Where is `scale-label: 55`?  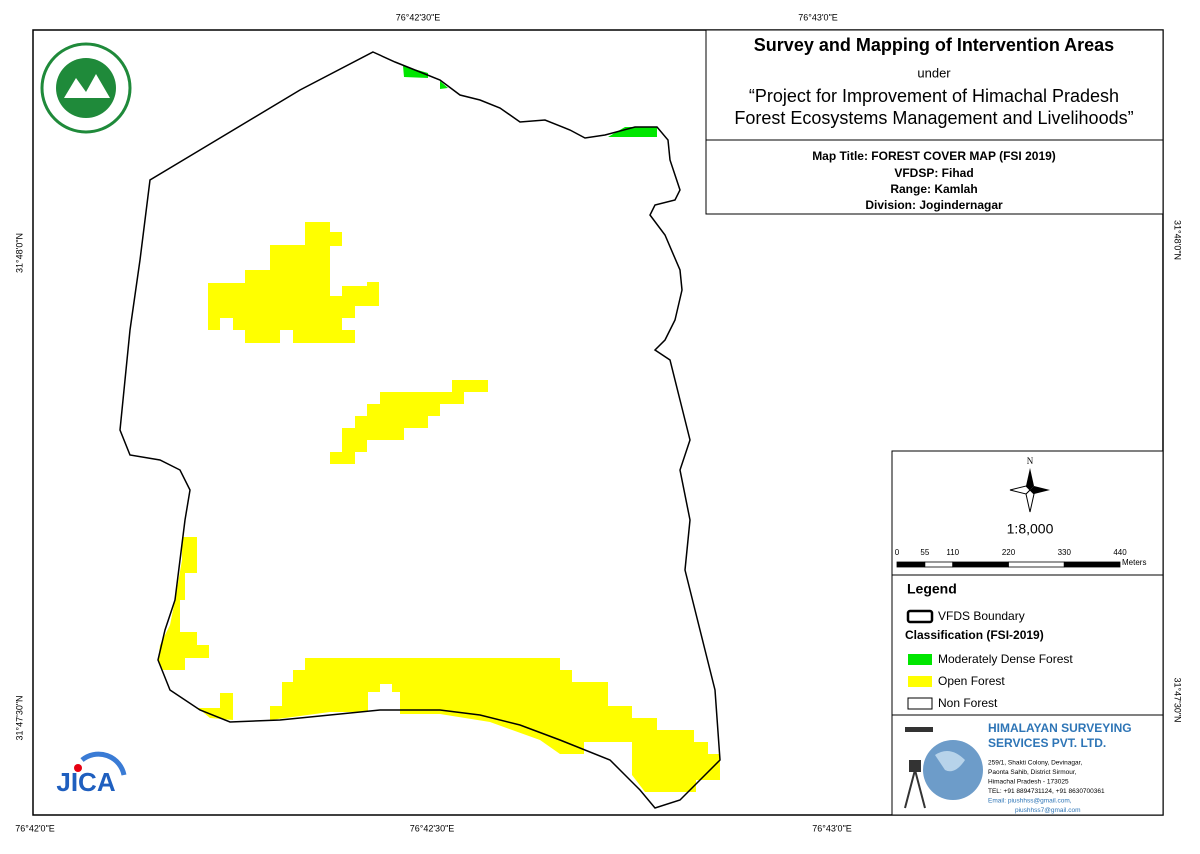
scale-label: 55 is located at coordinates (924, 552).